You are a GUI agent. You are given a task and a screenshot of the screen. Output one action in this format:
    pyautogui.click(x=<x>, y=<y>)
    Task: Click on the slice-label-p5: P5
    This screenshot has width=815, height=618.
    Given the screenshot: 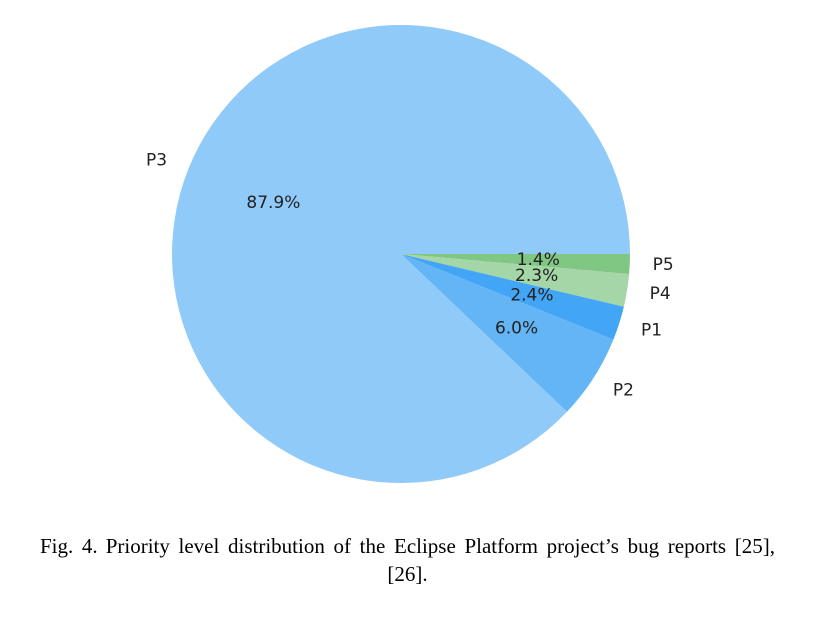 What is the action you would take?
    pyautogui.click(x=663, y=265)
    